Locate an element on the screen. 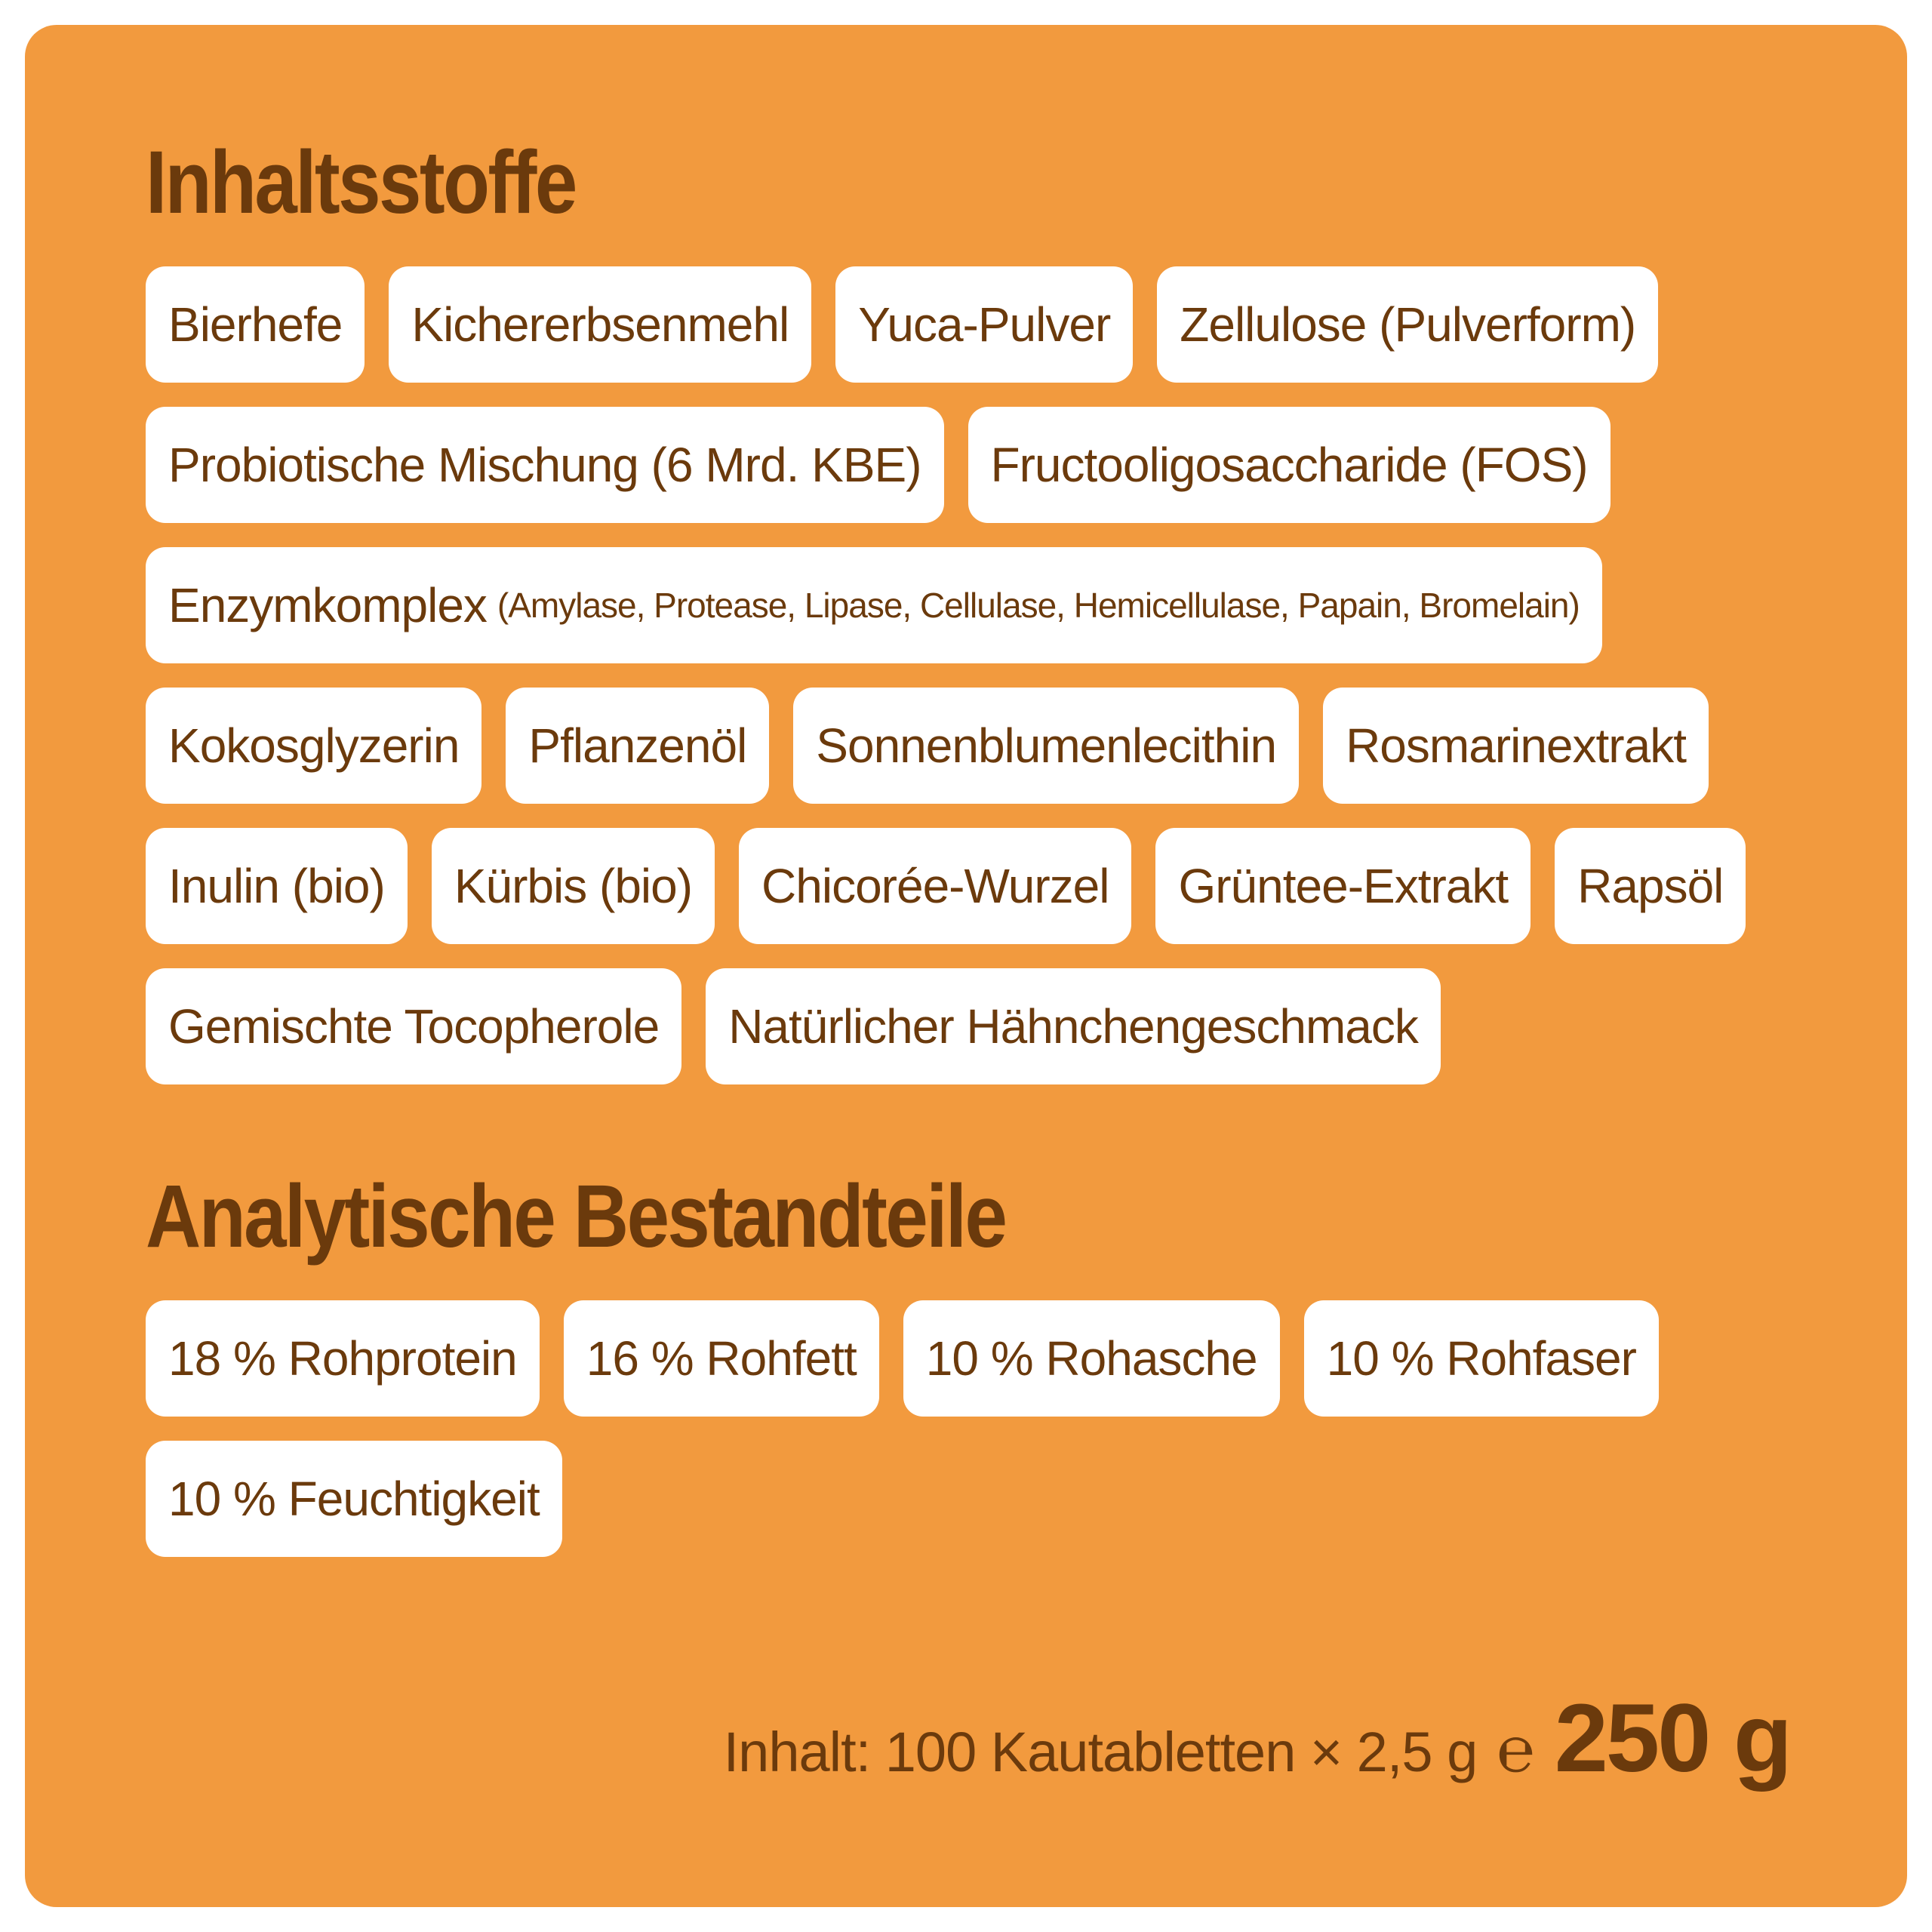 The width and height of the screenshot is (1932, 1932). ingredient-label: Sonnenblumenlecithin is located at coordinates (1046, 745).